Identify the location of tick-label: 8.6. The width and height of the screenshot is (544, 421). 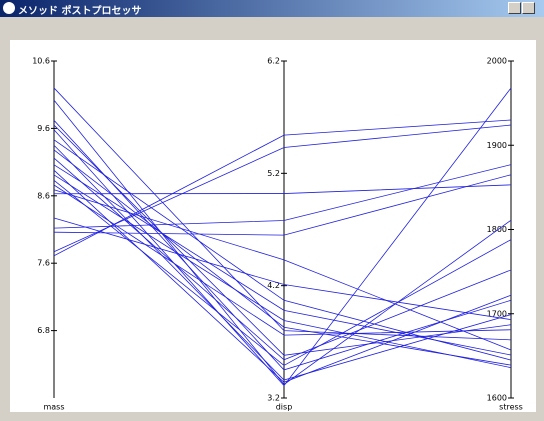
(43, 195).